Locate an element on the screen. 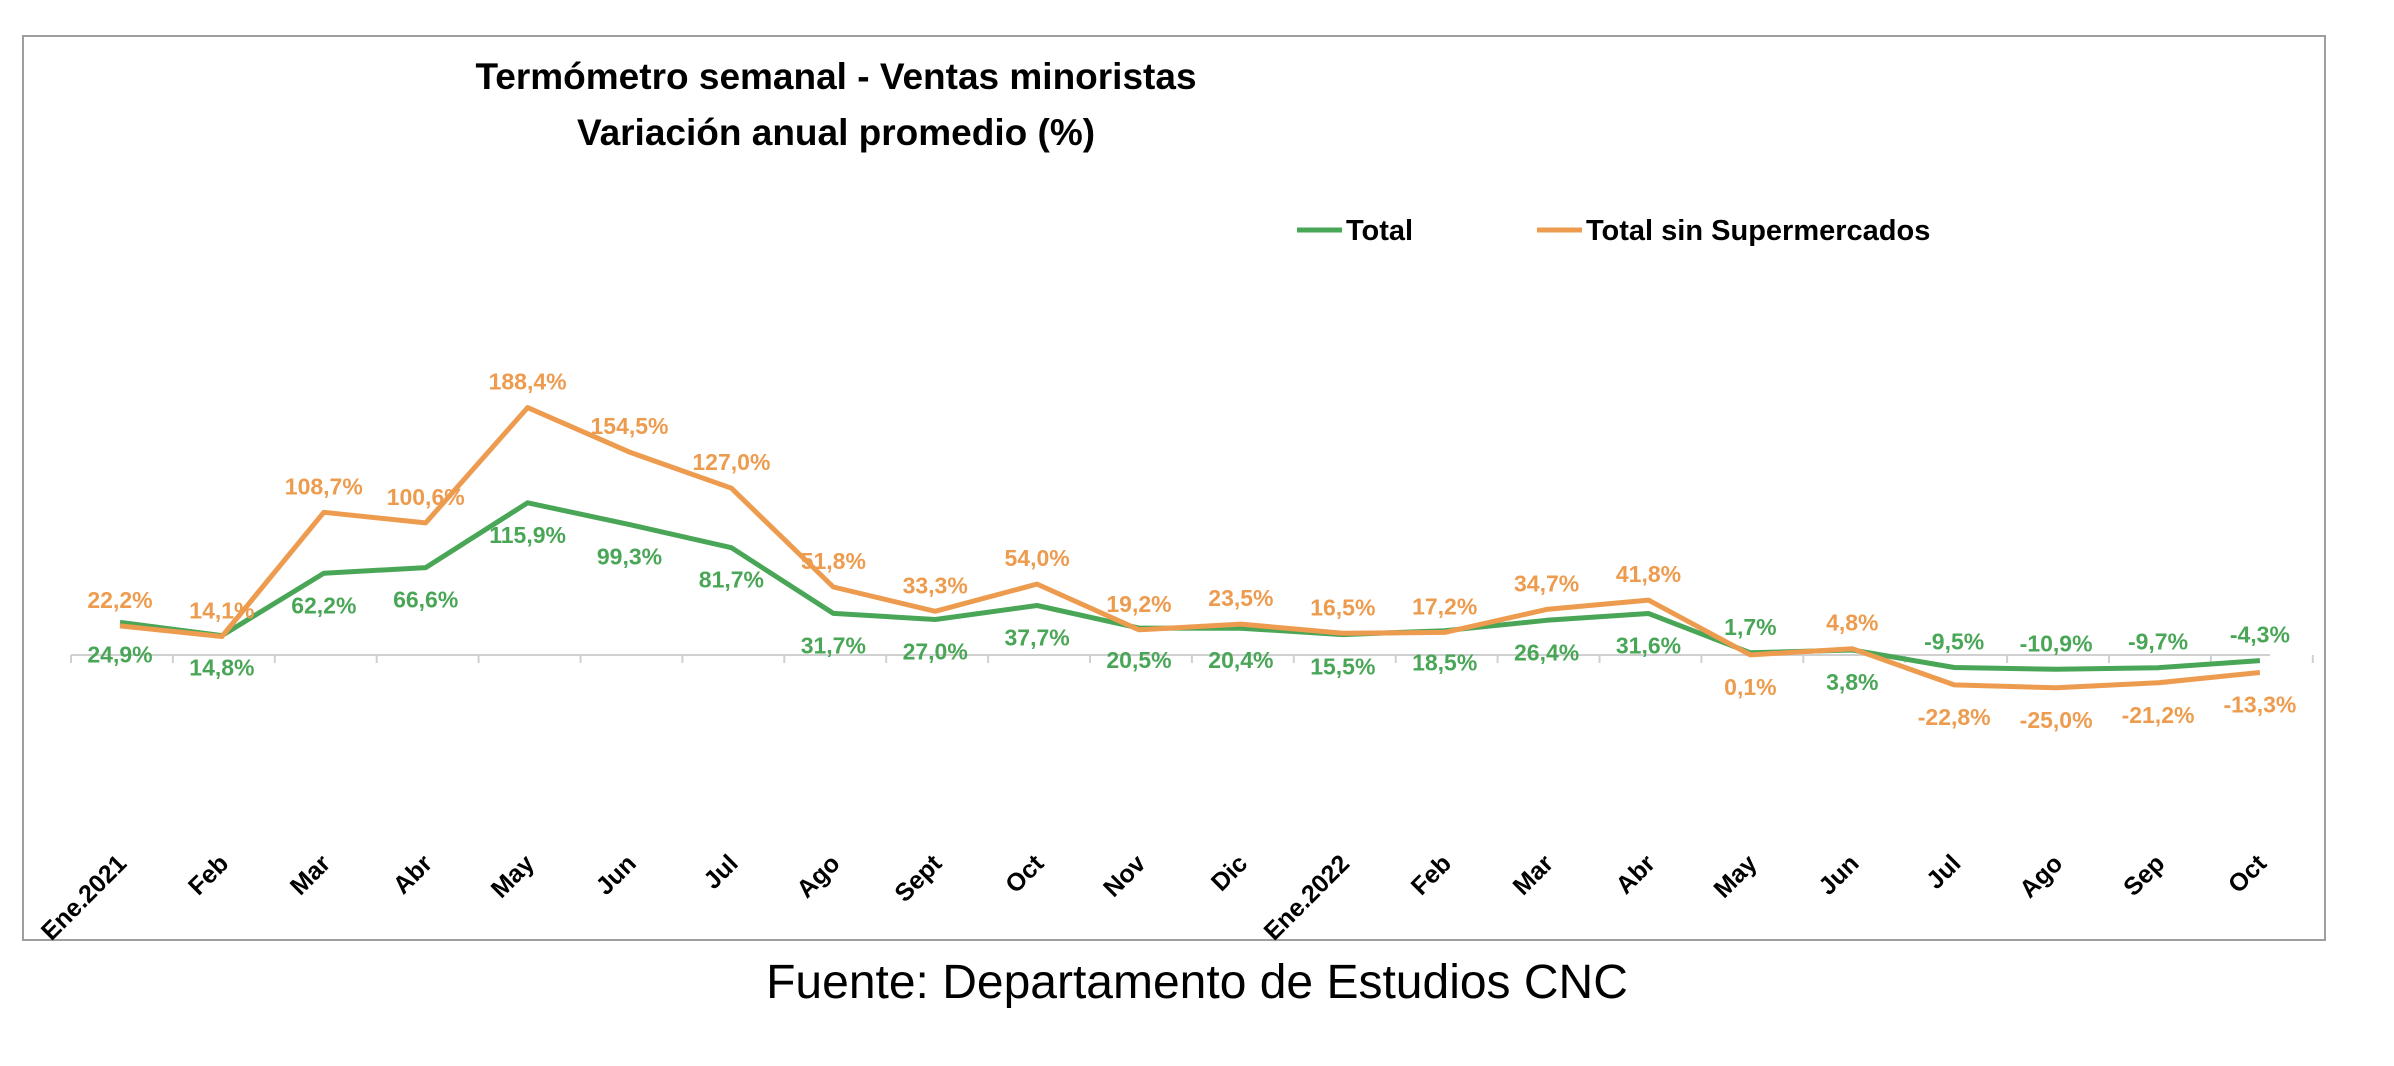  data-label-total-sin-supermercados: 100,6% is located at coordinates (426, 497).